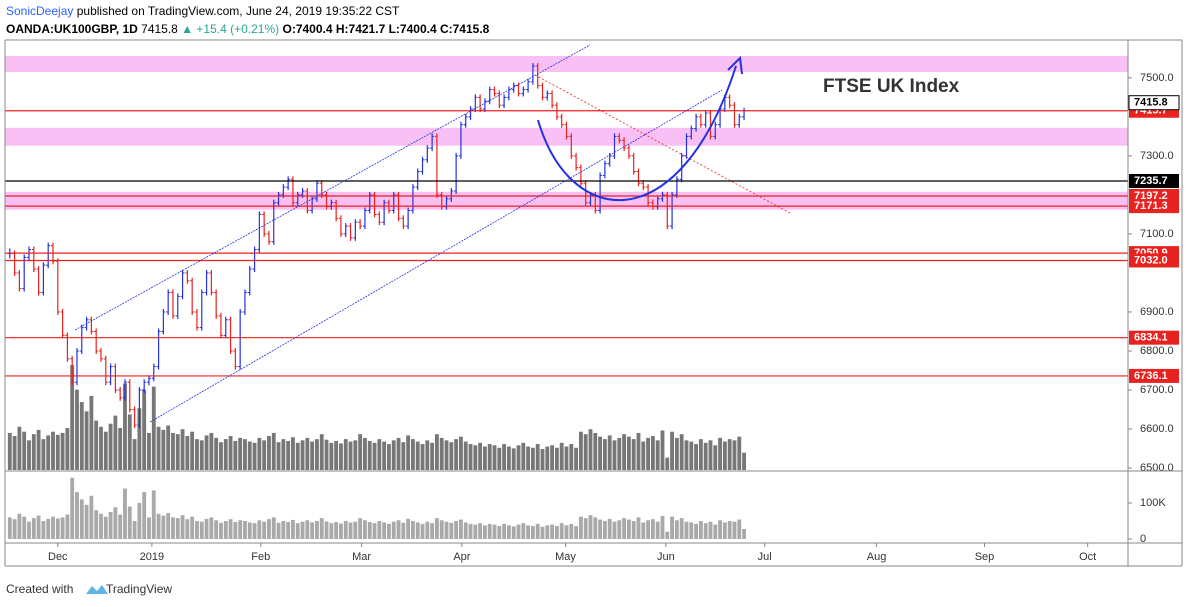 The height and width of the screenshot is (607, 1188). What do you see at coordinates (39, 11) in the screenshot?
I see `user: SonicDeejay` at bounding box center [39, 11].